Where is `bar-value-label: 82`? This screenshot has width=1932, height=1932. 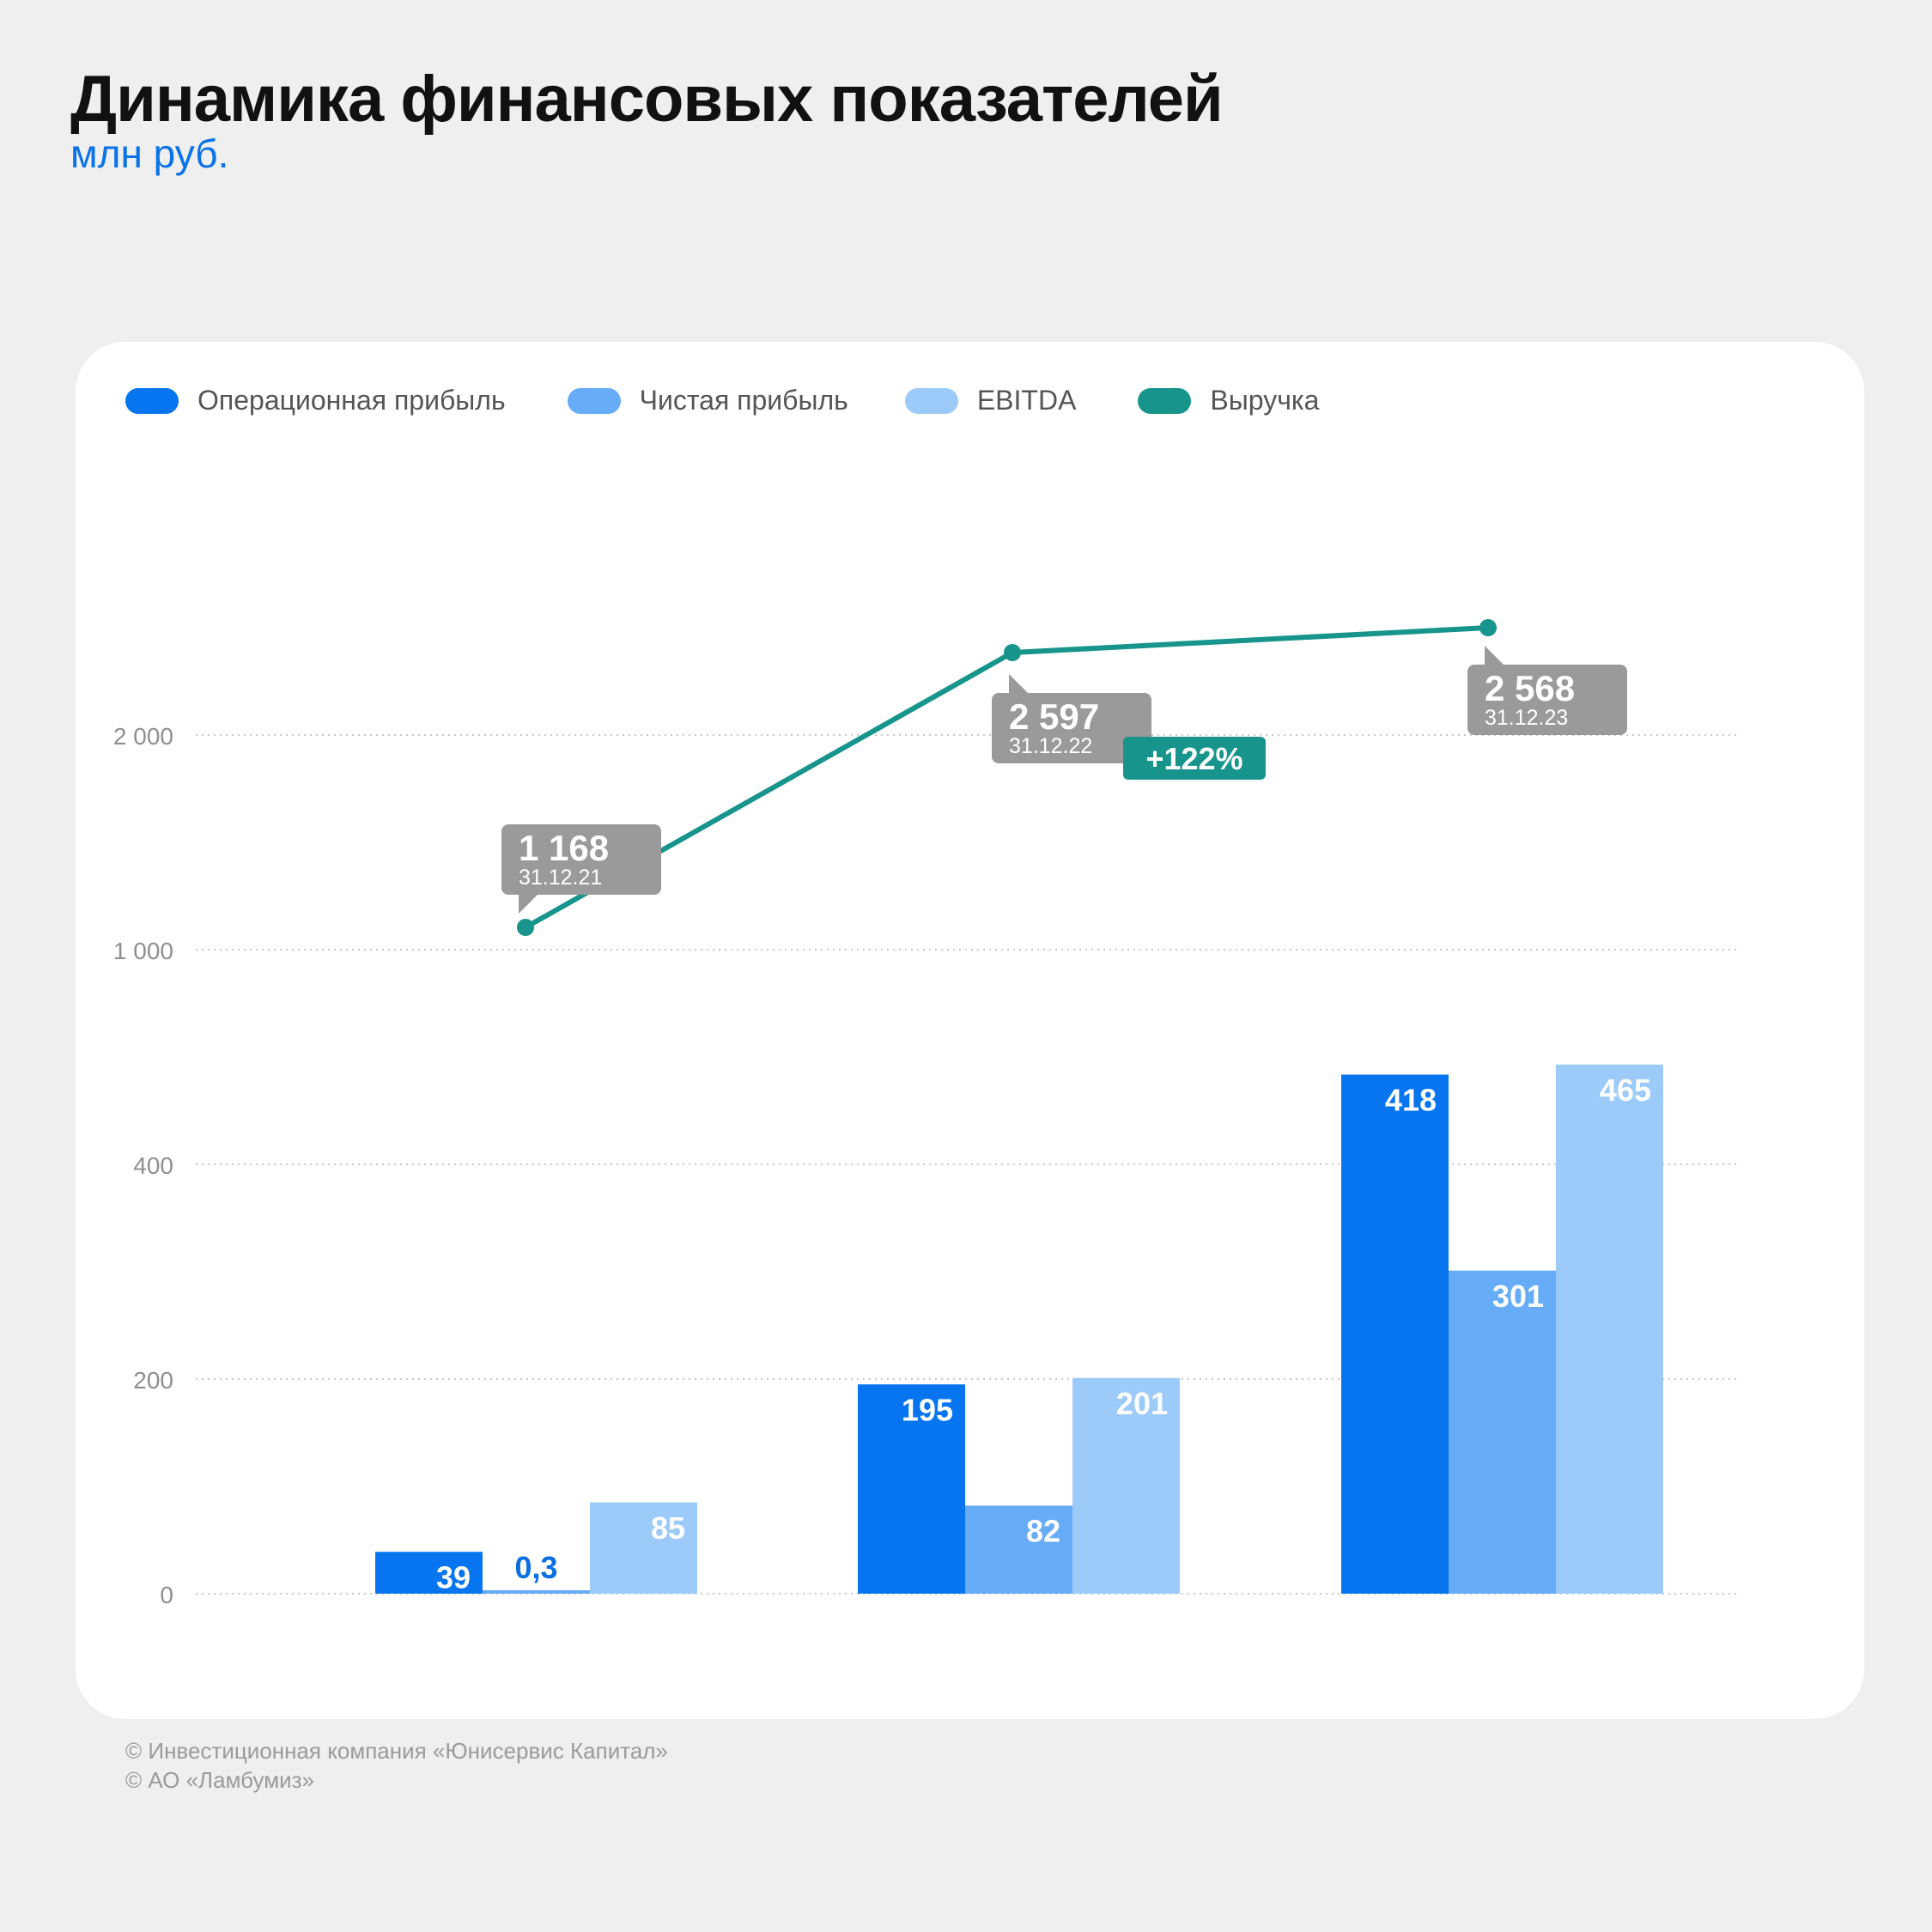
bar-value-label: 82 is located at coordinates (1043, 1532).